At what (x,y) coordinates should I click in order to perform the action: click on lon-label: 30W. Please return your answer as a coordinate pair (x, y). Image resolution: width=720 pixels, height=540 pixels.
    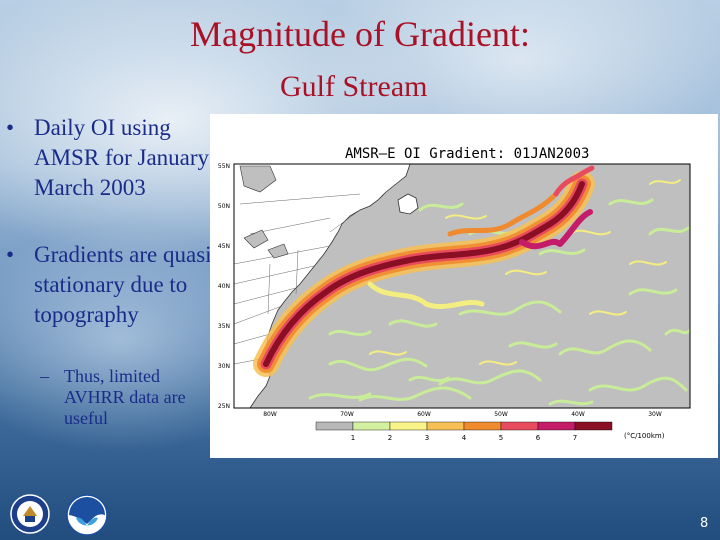
    Looking at the image, I should click on (655, 414).